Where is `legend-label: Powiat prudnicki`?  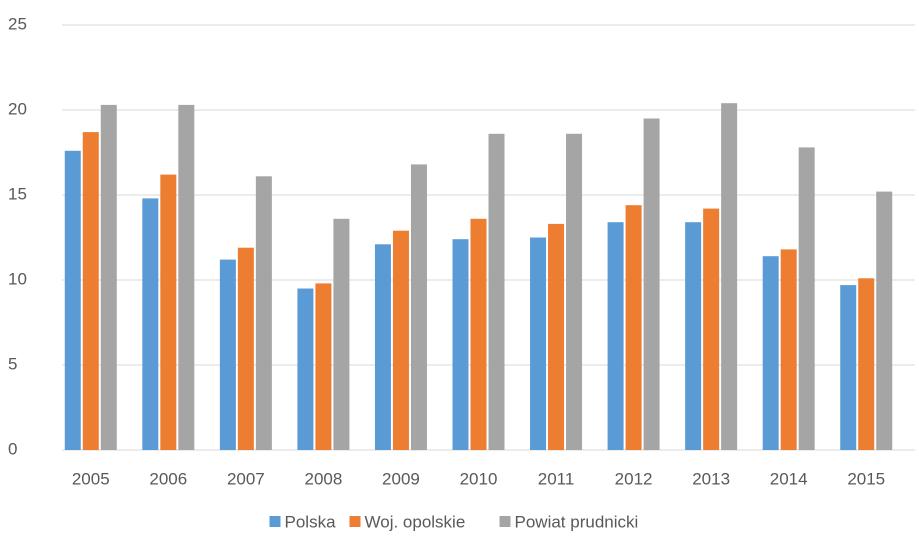 legend-label: Powiat prudnicki is located at coordinates (577, 521).